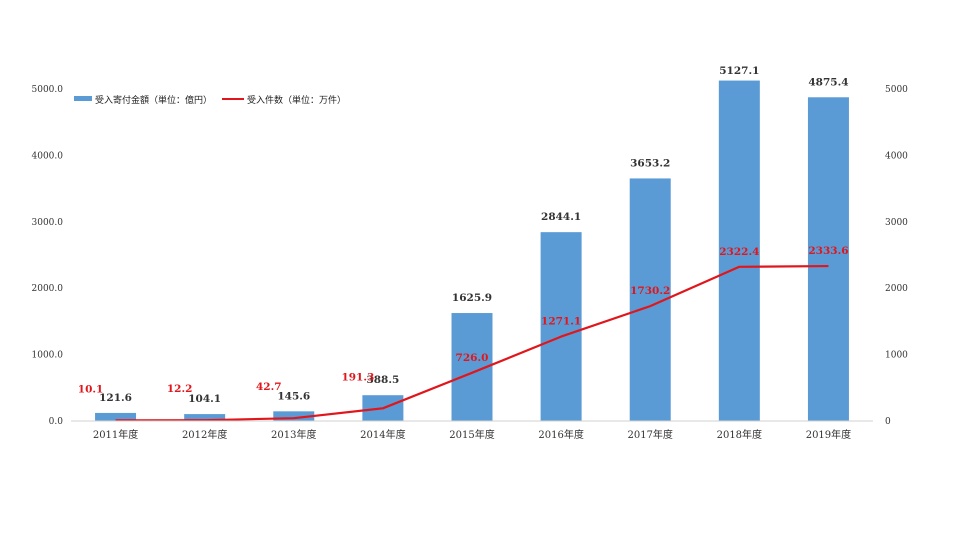  What do you see at coordinates (828, 251) in the screenshot?
I see `line-value-label: 2333.6` at bounding box center [828, 251].